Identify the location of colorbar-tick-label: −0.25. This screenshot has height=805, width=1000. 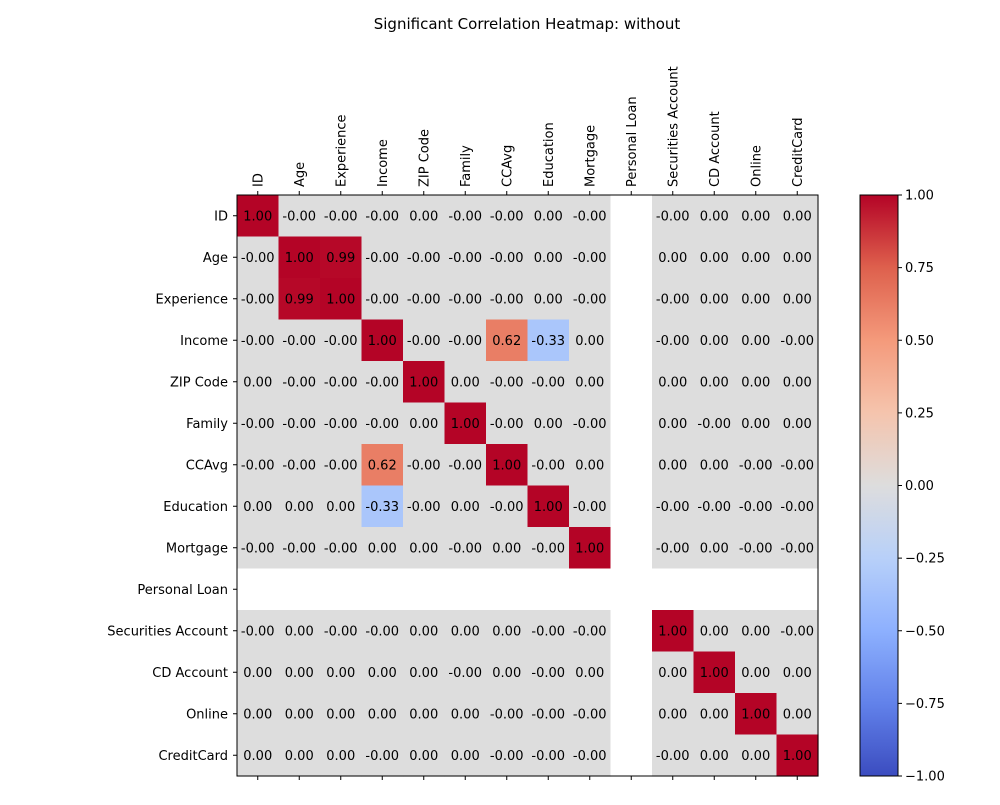
(925, 559).